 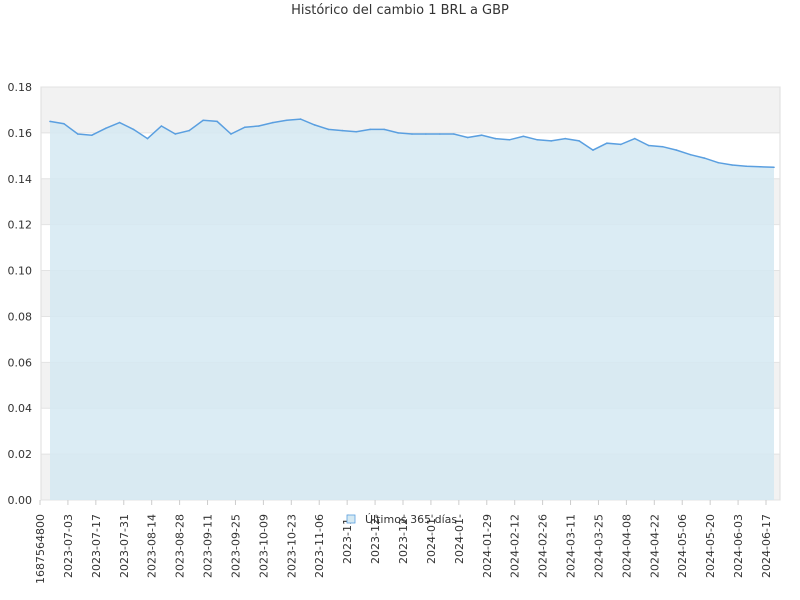 What do you see at coordinates (738, 546) in the screenshot?
I see `x-tick-label: 2024-06-03` at bounding box center [738, 546].